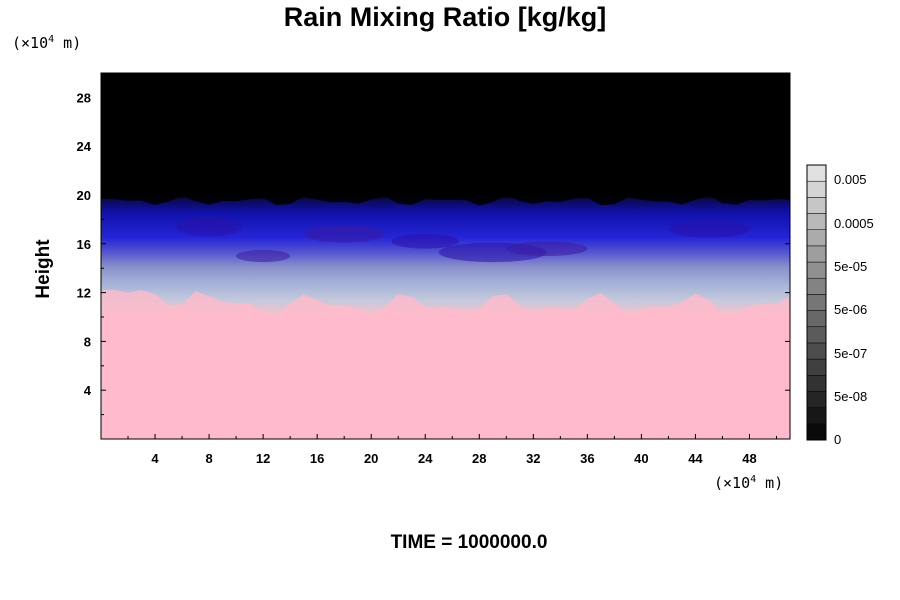 The height and width of the screenshot is (600, 900). I want to click on y-tick-label: 28, so click(84, 97).